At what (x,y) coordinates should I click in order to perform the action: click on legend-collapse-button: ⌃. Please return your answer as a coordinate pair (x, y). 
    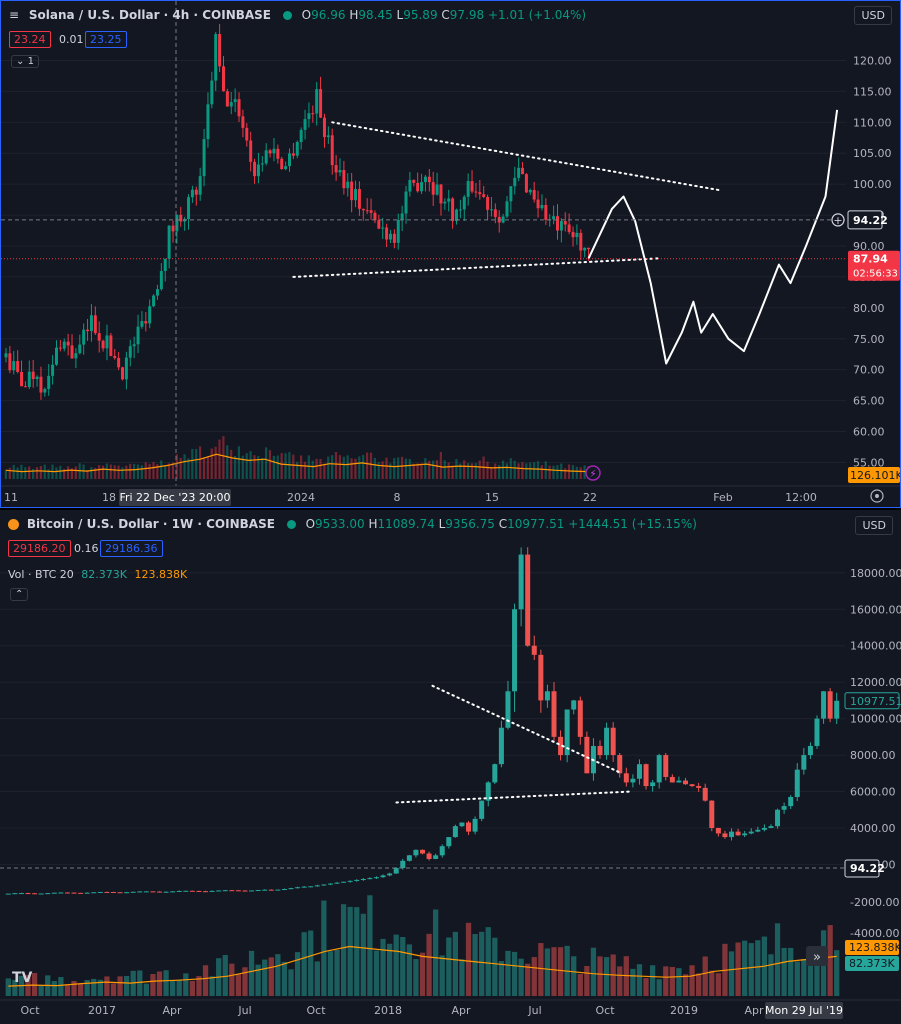
    Looking at the image, I should click on (19, 594).